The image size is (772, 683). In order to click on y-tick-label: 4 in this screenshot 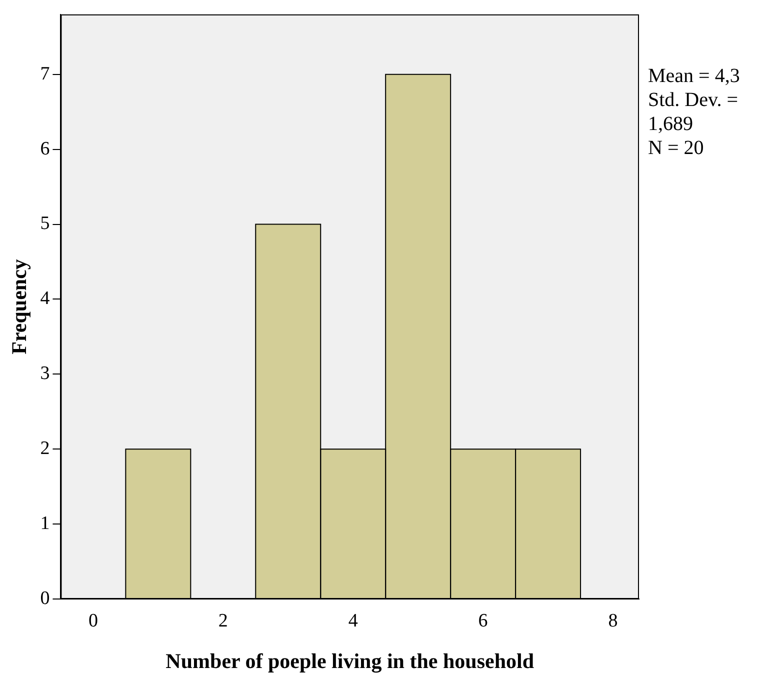, I will do `click(45, 299)`.